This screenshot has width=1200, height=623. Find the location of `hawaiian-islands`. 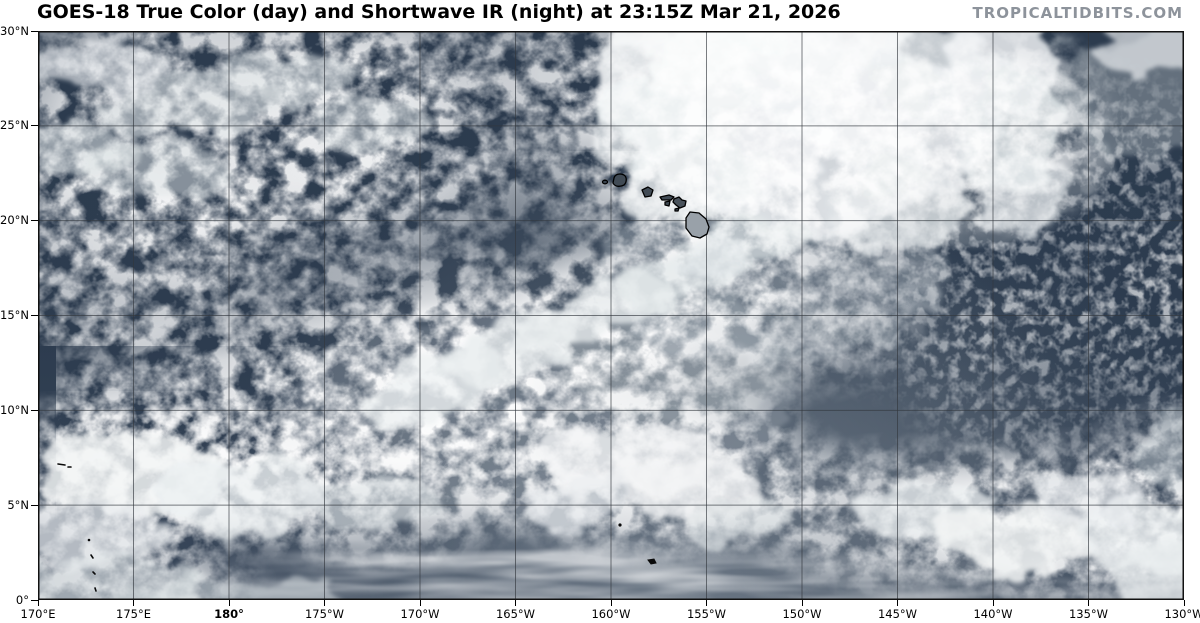

hawaiian-islands is located at coordinates (655, 206).